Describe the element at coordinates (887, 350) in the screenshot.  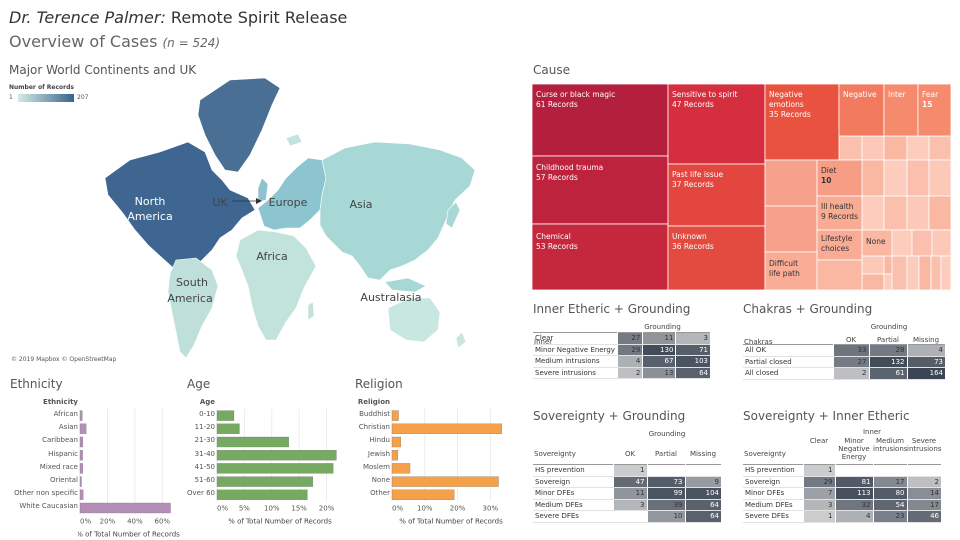
I see `table-cell: 28` at that location.